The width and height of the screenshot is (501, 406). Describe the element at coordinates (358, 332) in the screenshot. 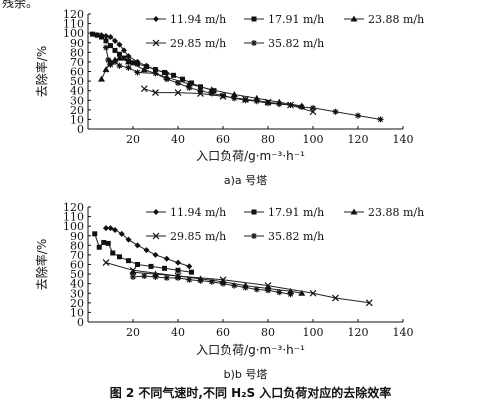

I see `x-tick-label: 120` at that location.